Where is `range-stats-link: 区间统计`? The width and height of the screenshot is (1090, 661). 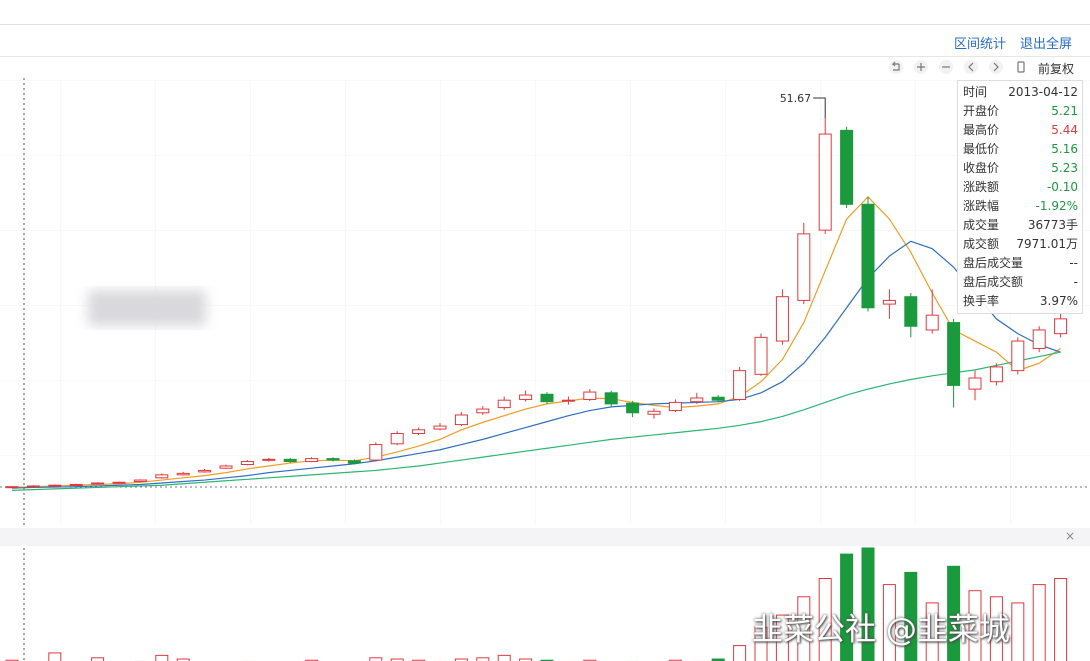 range-stats-link: 区间统计 is located at coordinates (980, 44).